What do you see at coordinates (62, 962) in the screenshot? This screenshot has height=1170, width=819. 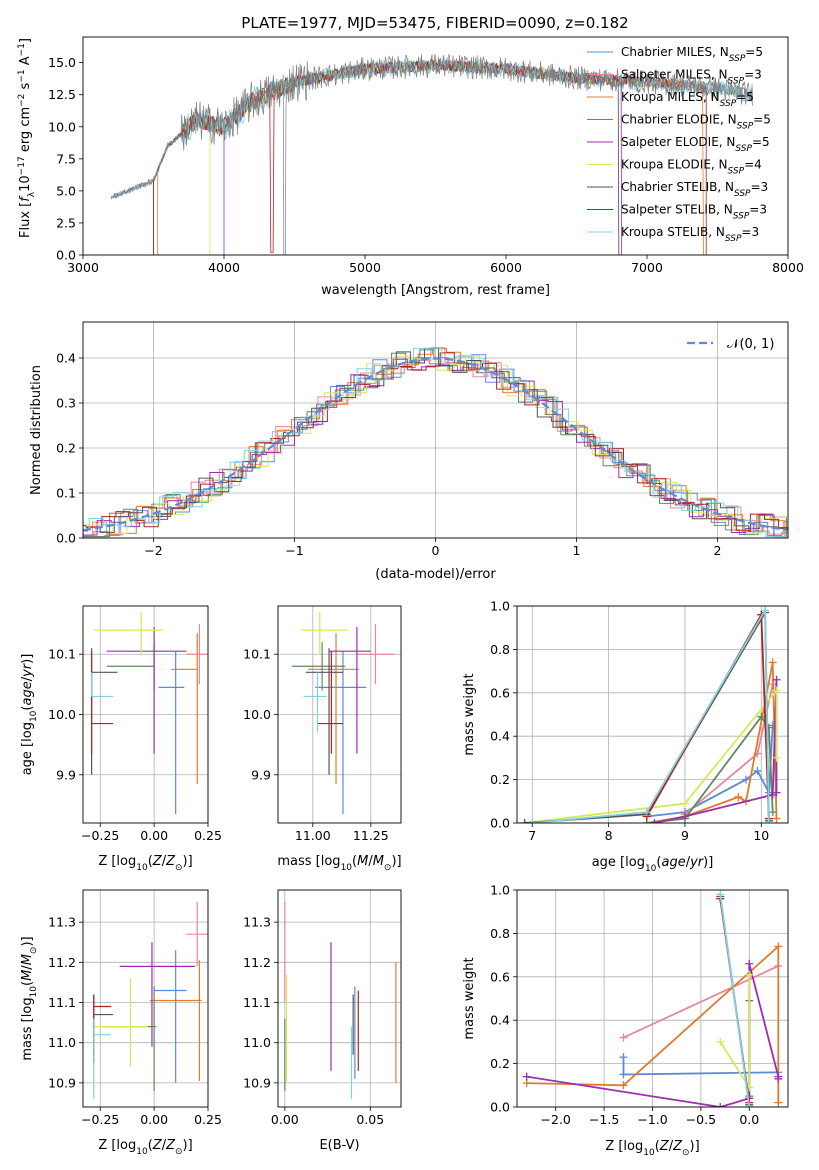 I see `y-tick-label: 11.2` at bounding box center [62, 962].